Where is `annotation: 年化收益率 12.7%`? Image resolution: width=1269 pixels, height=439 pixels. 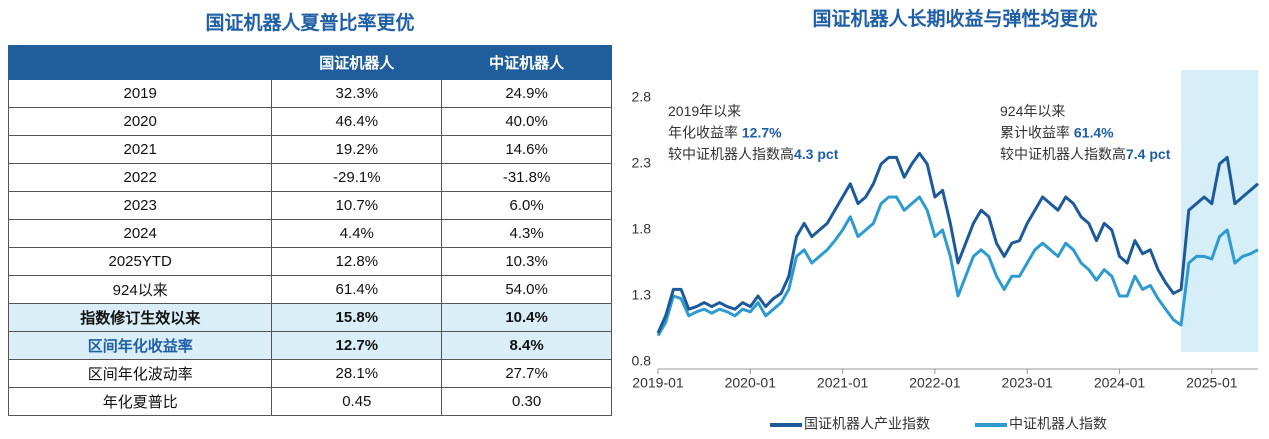 annotation: 年化收益率 12.7% is located at coordinates (725, 132).